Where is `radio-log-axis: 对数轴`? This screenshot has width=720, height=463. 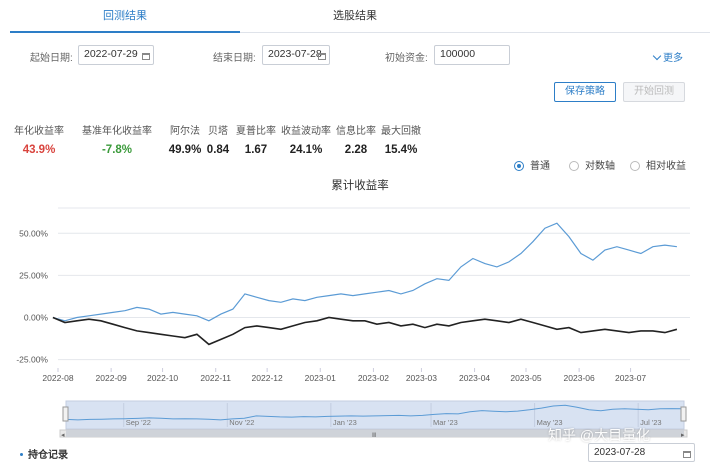
radio-log-axis: 对数轴 is located at coordinates (592, 164).